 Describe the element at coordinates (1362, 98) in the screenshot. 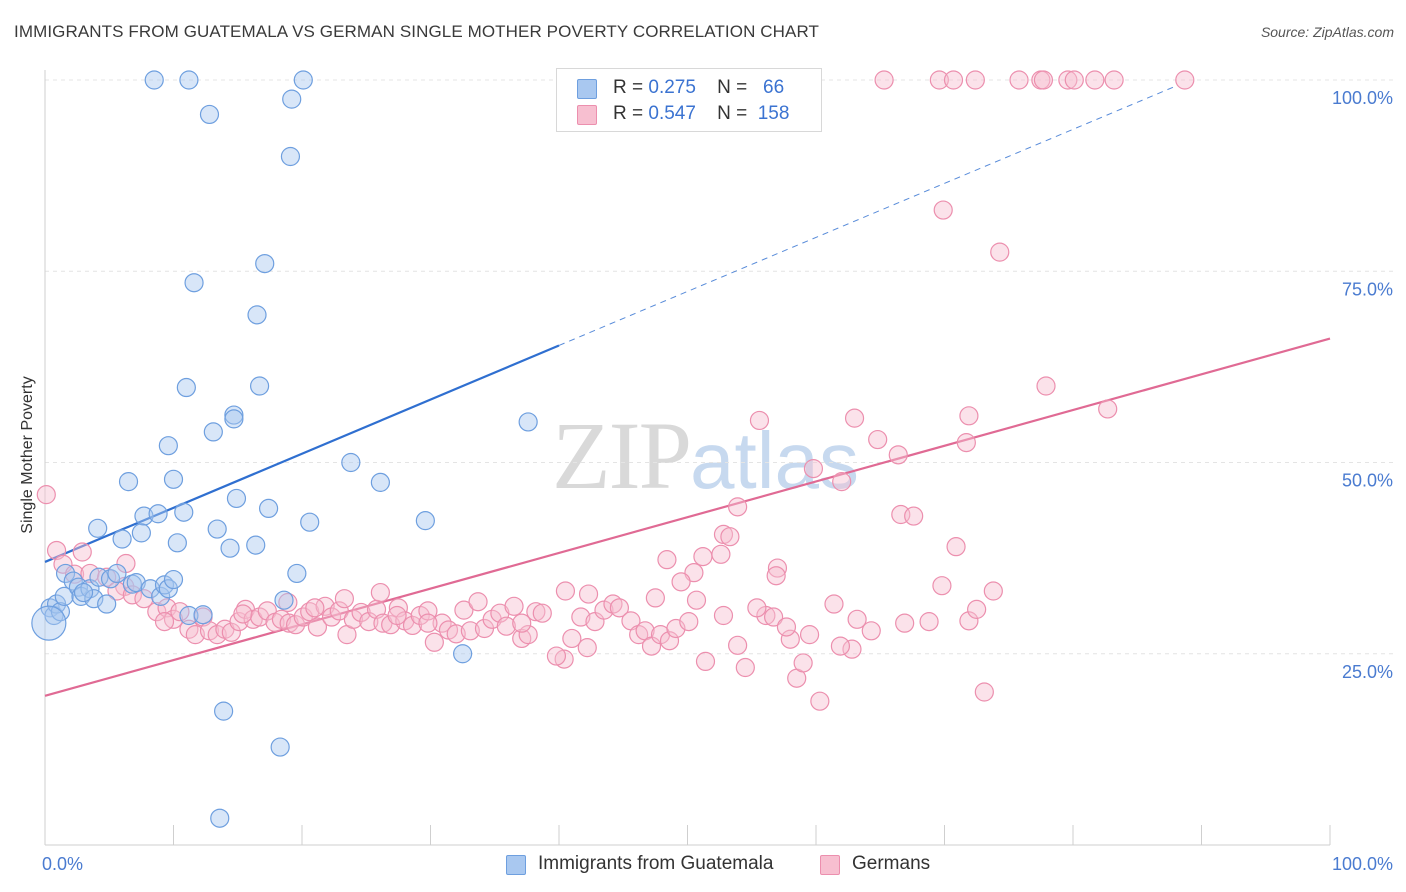

I see `y-tick-label: 100.0%` at that location.